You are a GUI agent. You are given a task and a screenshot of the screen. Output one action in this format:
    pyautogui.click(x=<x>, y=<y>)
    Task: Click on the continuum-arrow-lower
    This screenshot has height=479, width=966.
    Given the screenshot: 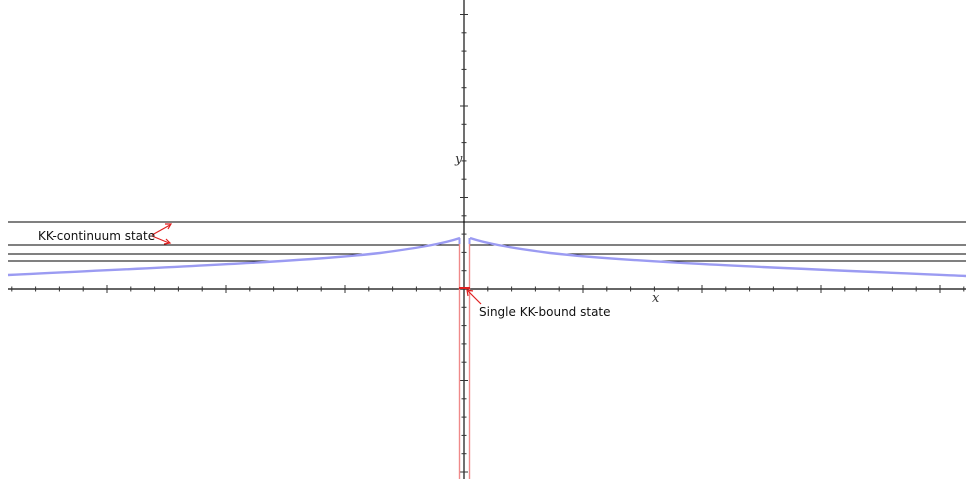 What is the action you would take?
    pyautogui.click(x=160, y=239)
    